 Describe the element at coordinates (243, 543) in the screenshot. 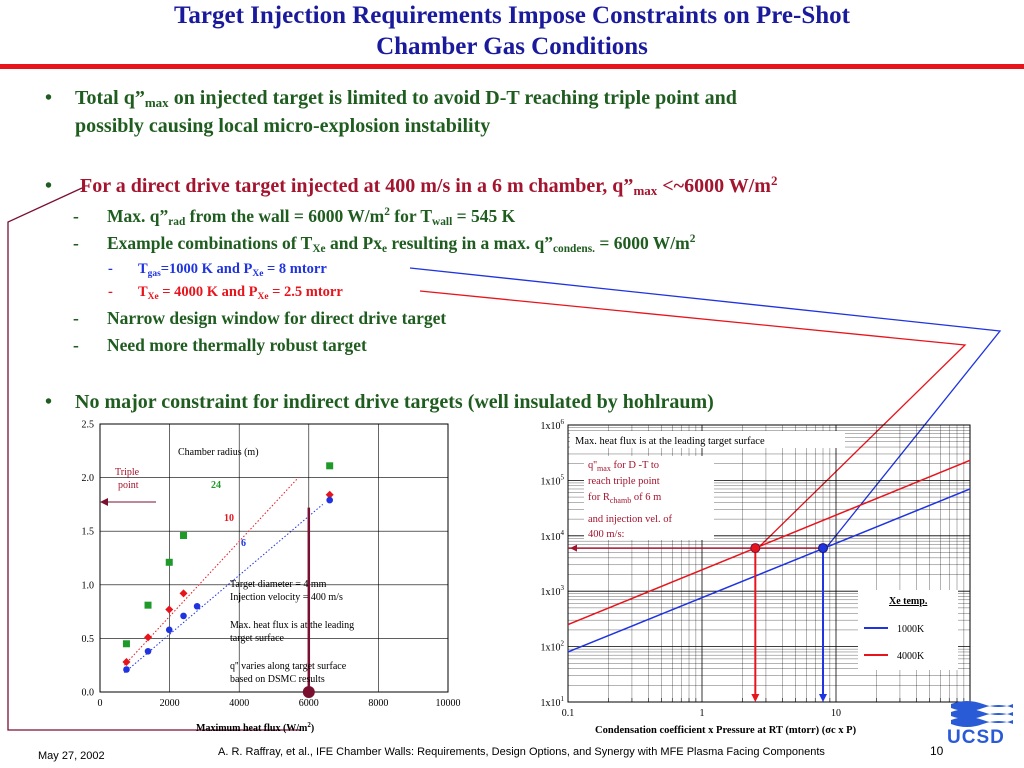

I see `label-radius-6: 6` at that location.